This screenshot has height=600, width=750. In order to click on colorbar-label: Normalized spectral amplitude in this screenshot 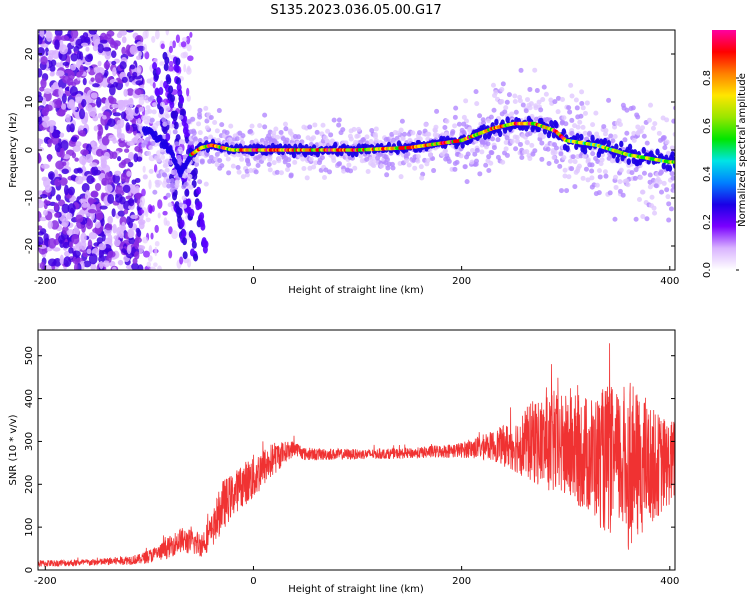, I will do `click(742, 150)`.